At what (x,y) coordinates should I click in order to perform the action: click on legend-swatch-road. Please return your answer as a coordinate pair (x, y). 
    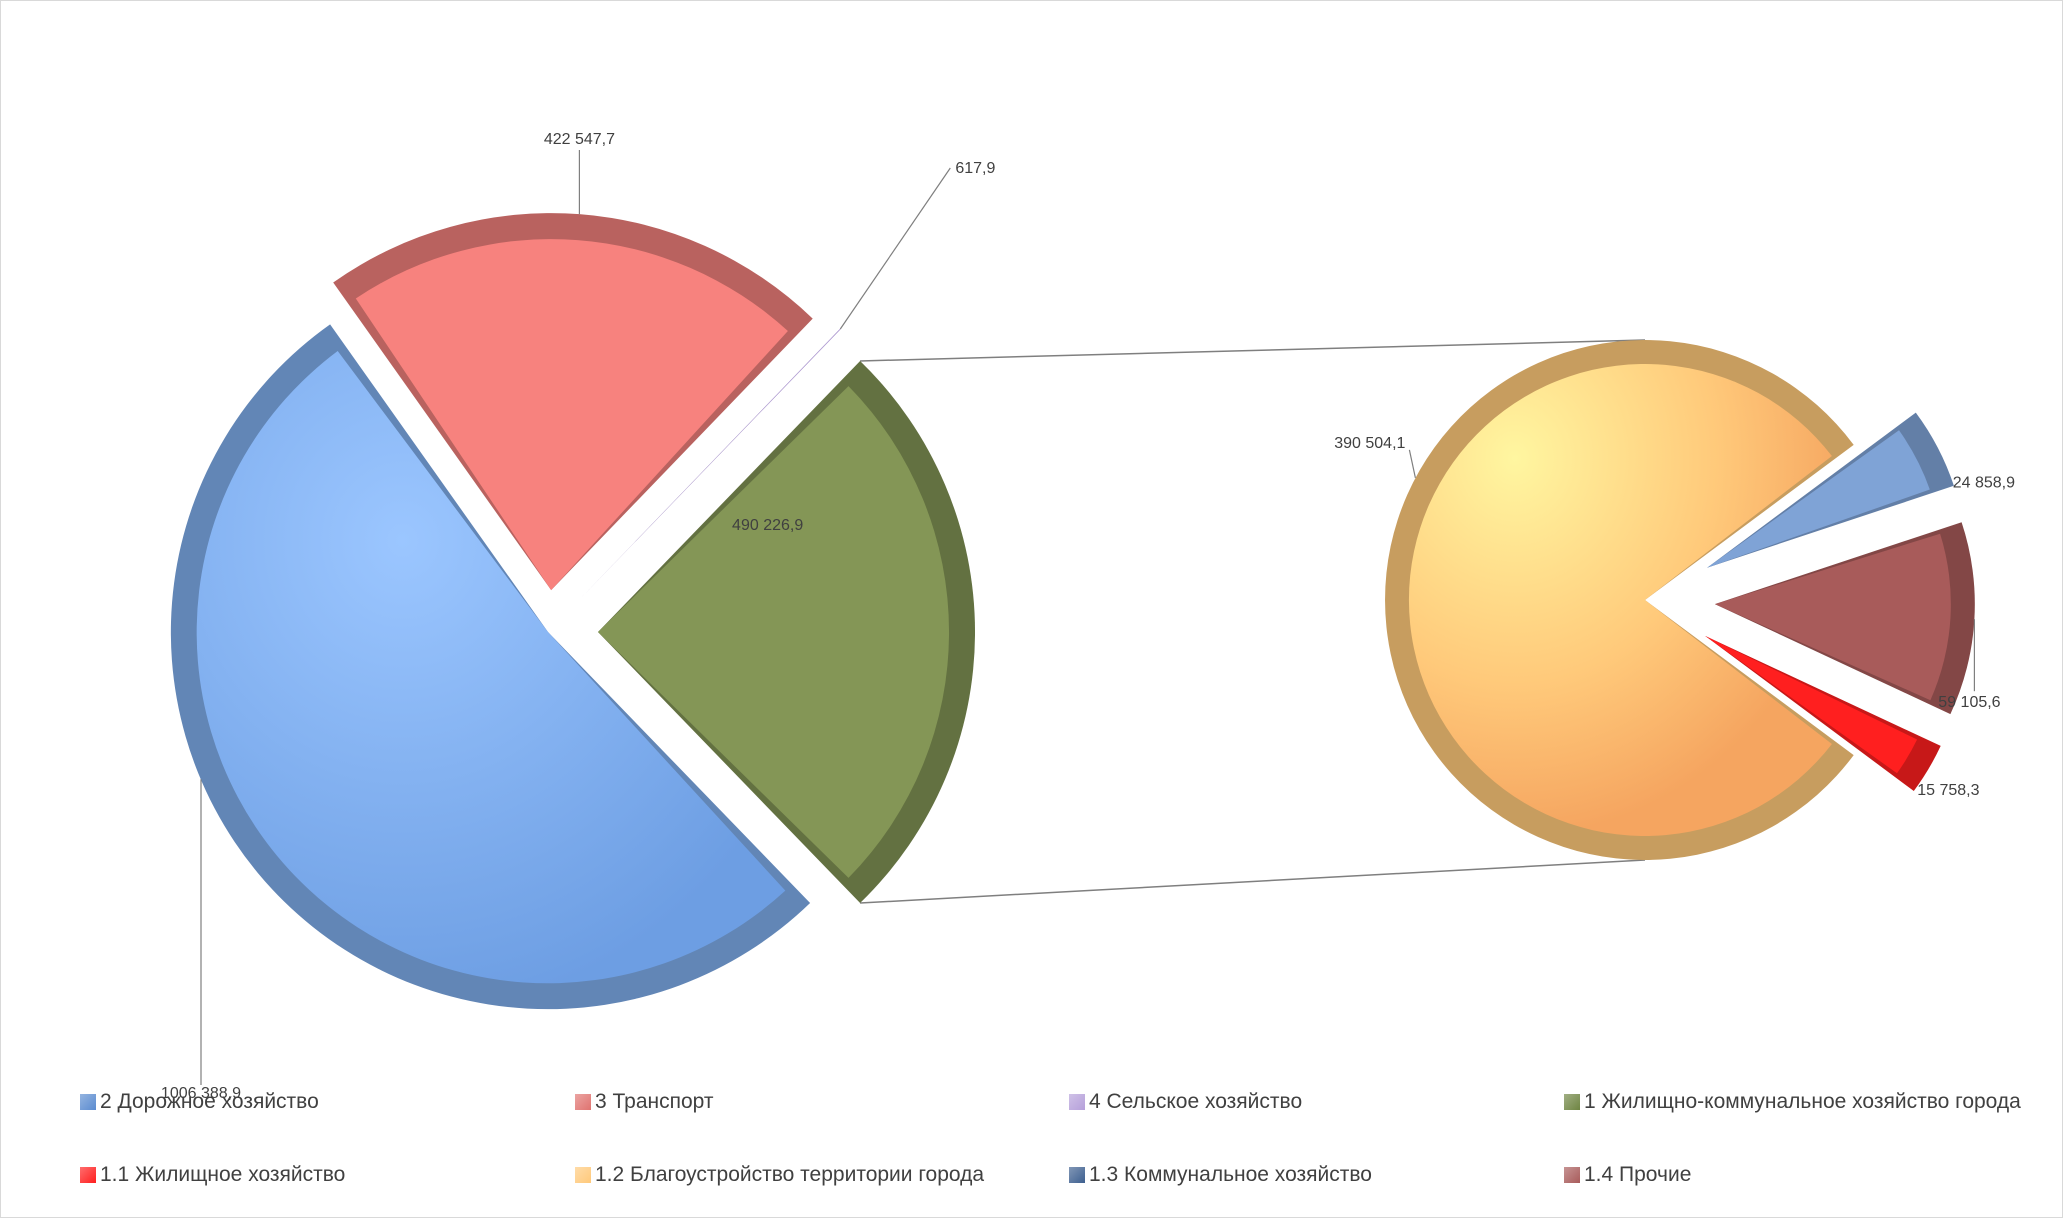
    Looking at the image, I should click on (88, 1102).